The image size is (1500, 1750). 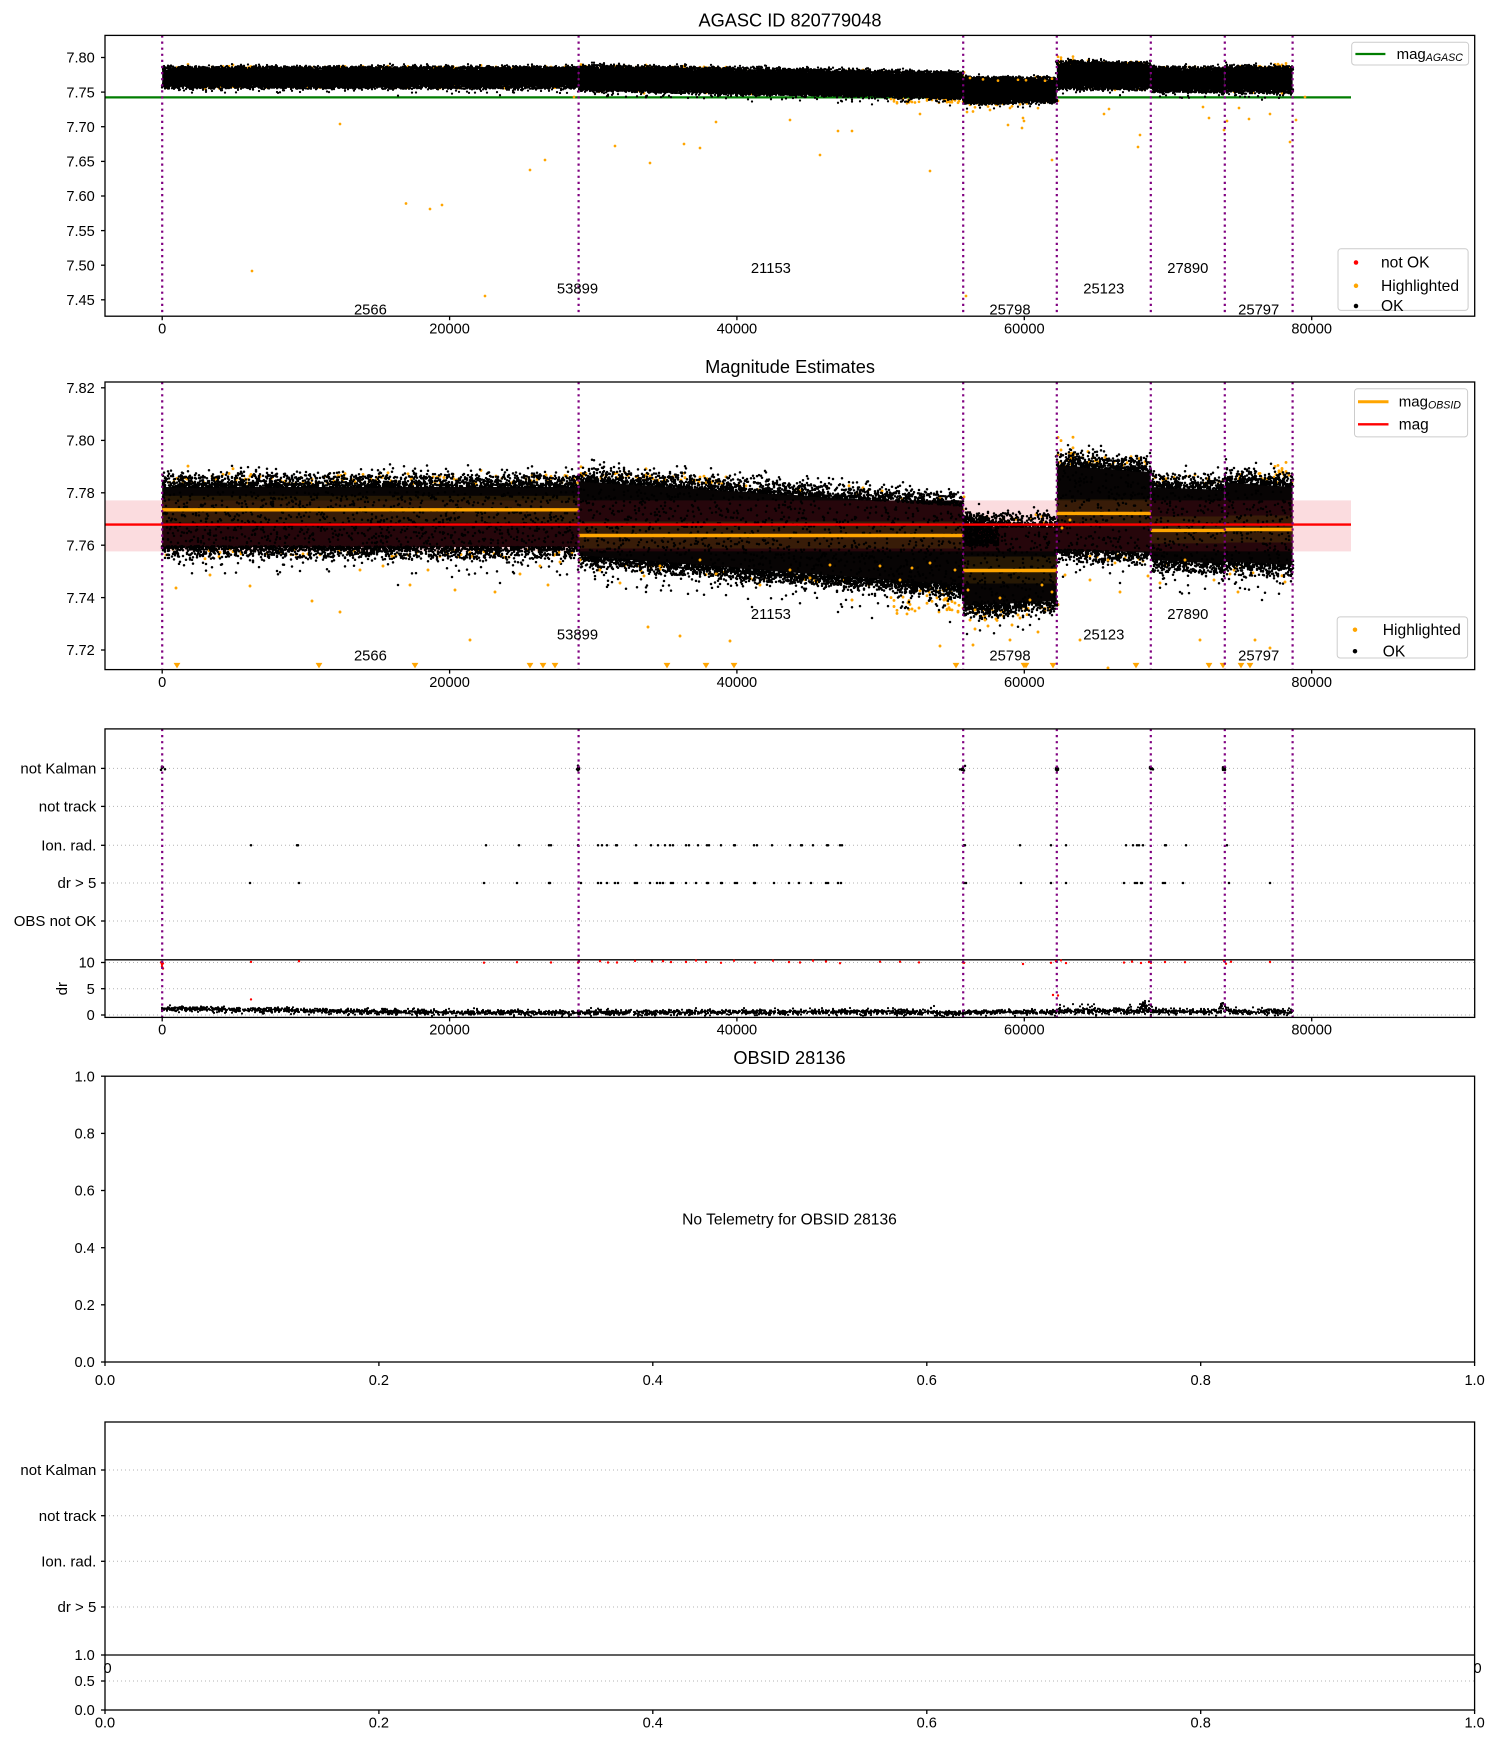 What do you see at coordinates (80, 197) in the screenshot?
I see `svg-text: 7.60` at bounding box center [80, 197].